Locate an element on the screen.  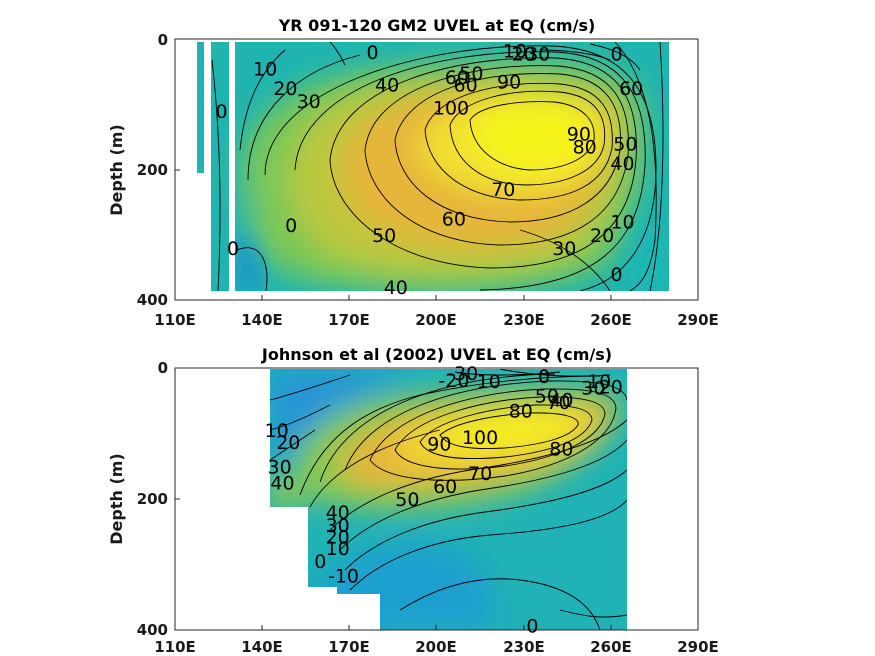
x-axis-top: 110E 140E 170E 200E 230E 260E 290E is located at coordinates (436, 312).